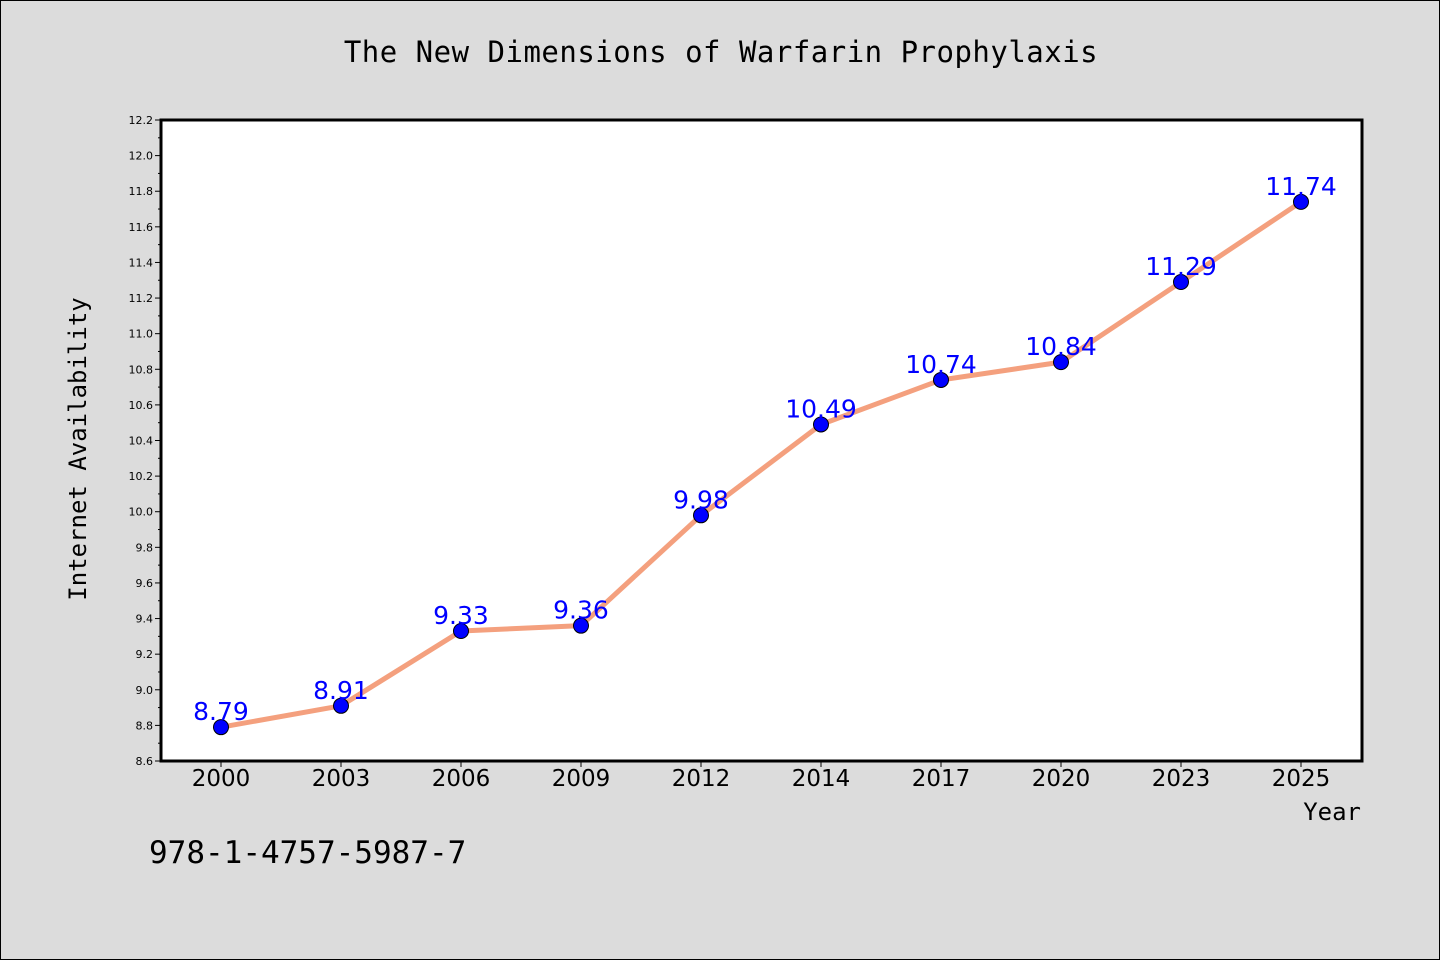  Describe the element at coordinates (1181, 779) in the screenshot. I see `x-tick-label: 2023` at that location.